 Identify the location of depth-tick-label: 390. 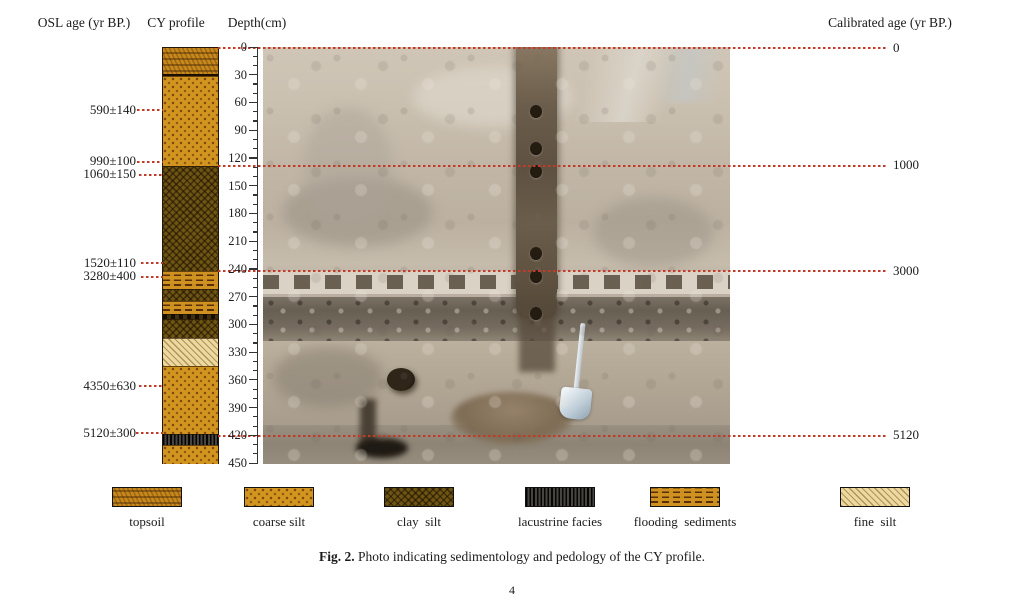
(237, 407).